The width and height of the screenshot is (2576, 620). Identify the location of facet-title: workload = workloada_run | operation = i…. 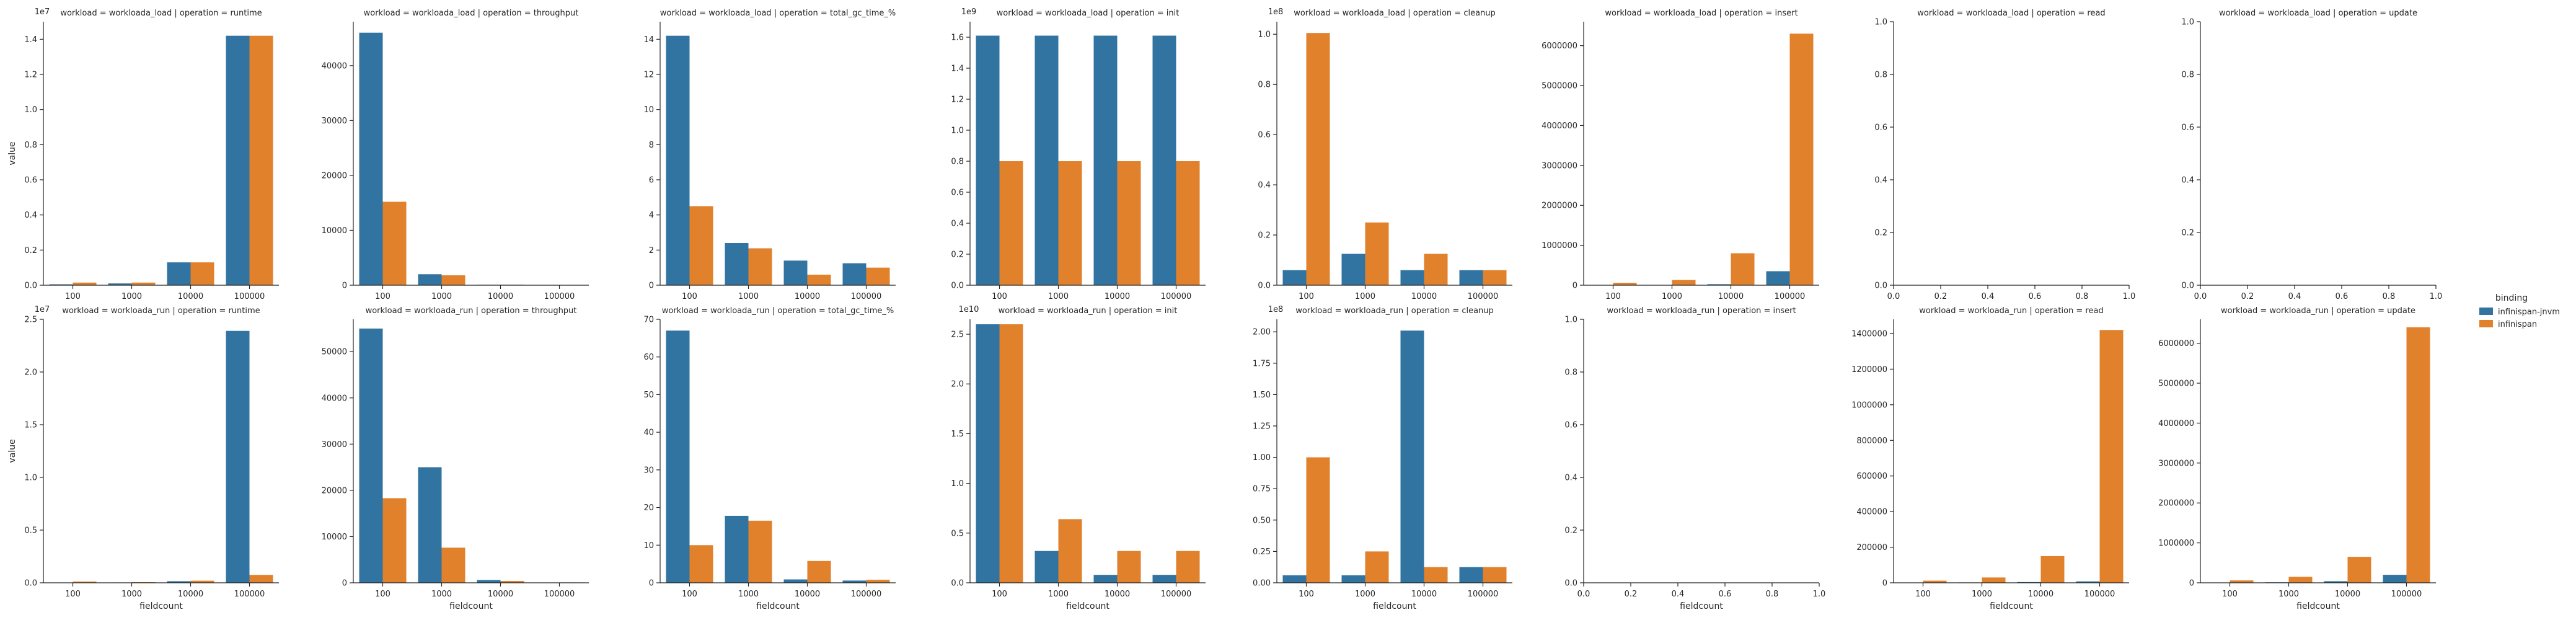
(1701, 311).